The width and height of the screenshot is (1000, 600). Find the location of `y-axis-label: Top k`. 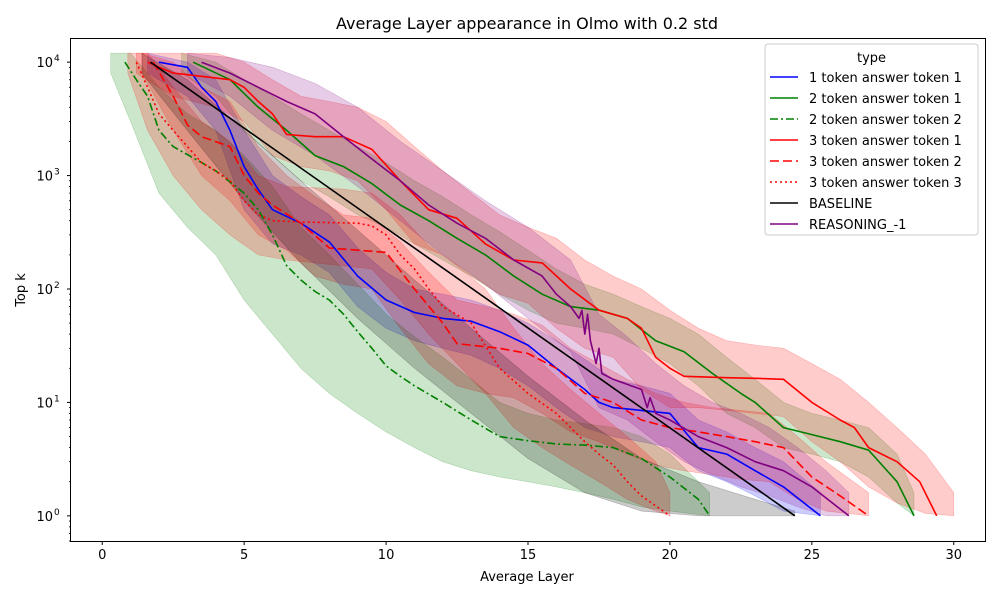

y-axis-label: Top k is located at coordinates (21, 290).